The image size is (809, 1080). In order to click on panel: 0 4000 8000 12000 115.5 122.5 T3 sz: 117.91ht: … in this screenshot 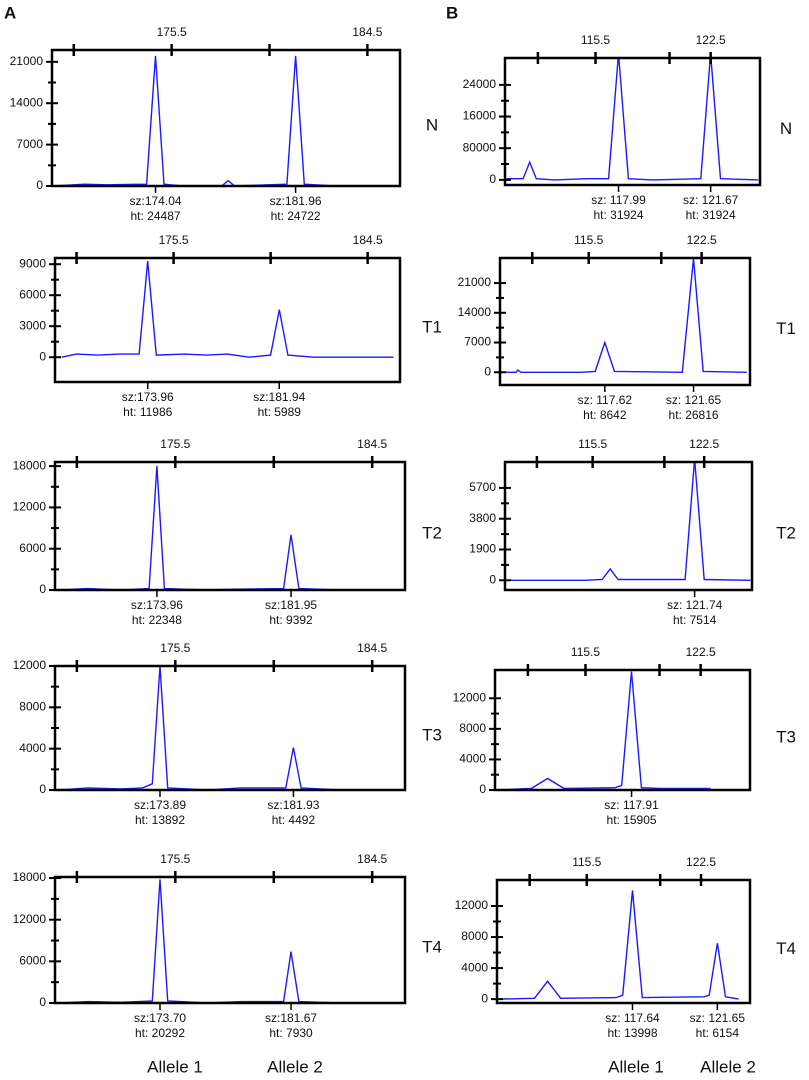, I will do `click(624, 736)`.